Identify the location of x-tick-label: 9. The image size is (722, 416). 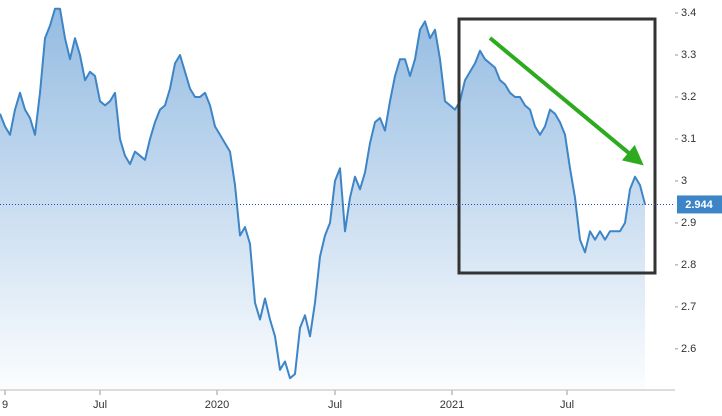
(5, 405).